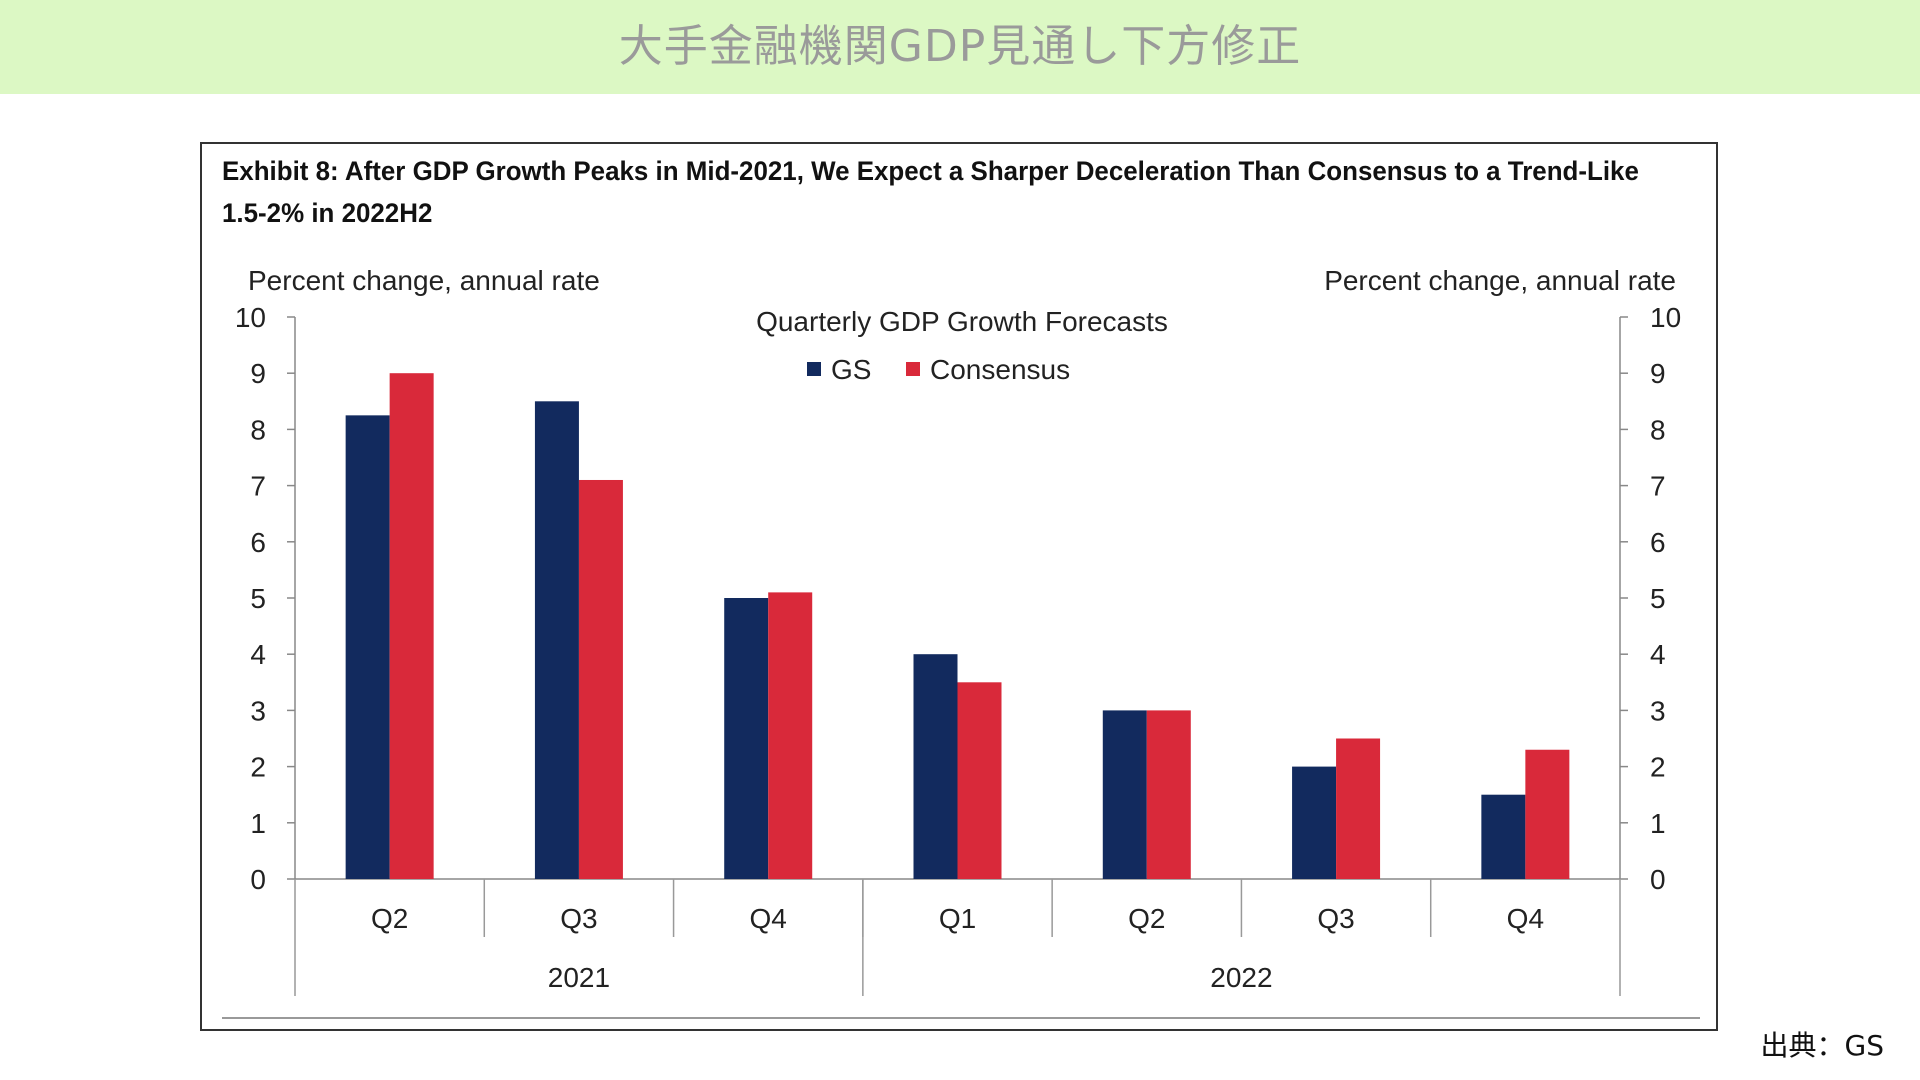 This screenshot has width=1920, height=1080. I want to click on left-tick-label: 2, so click(258, 767).